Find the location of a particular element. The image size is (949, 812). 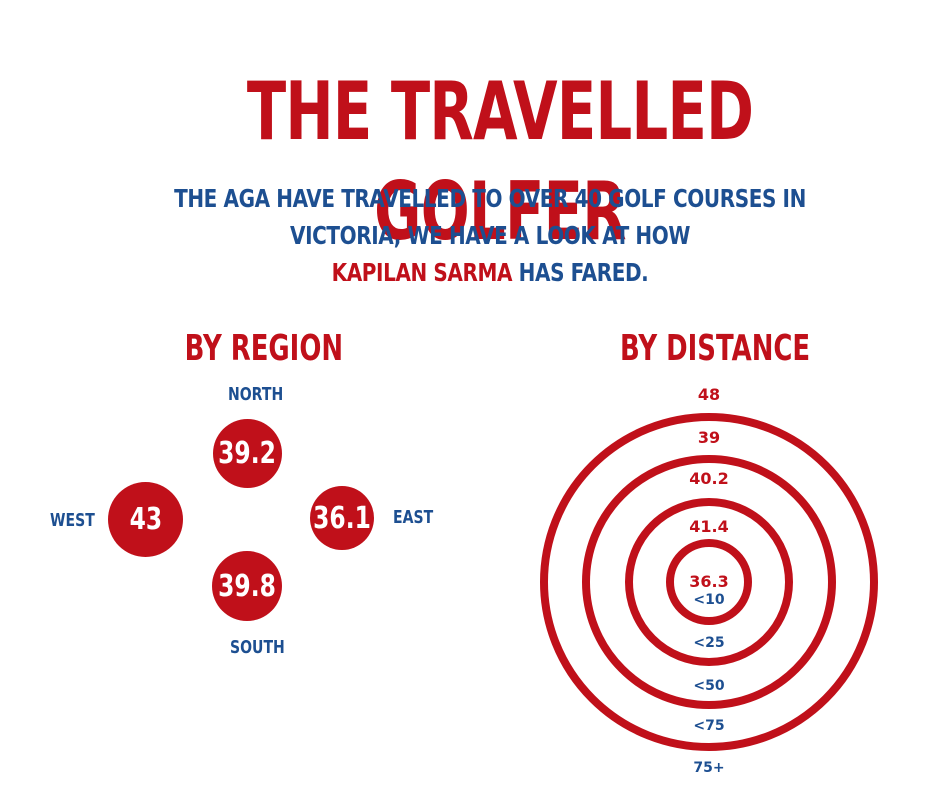

ring-75-plus is located at coordinates (709, 582).